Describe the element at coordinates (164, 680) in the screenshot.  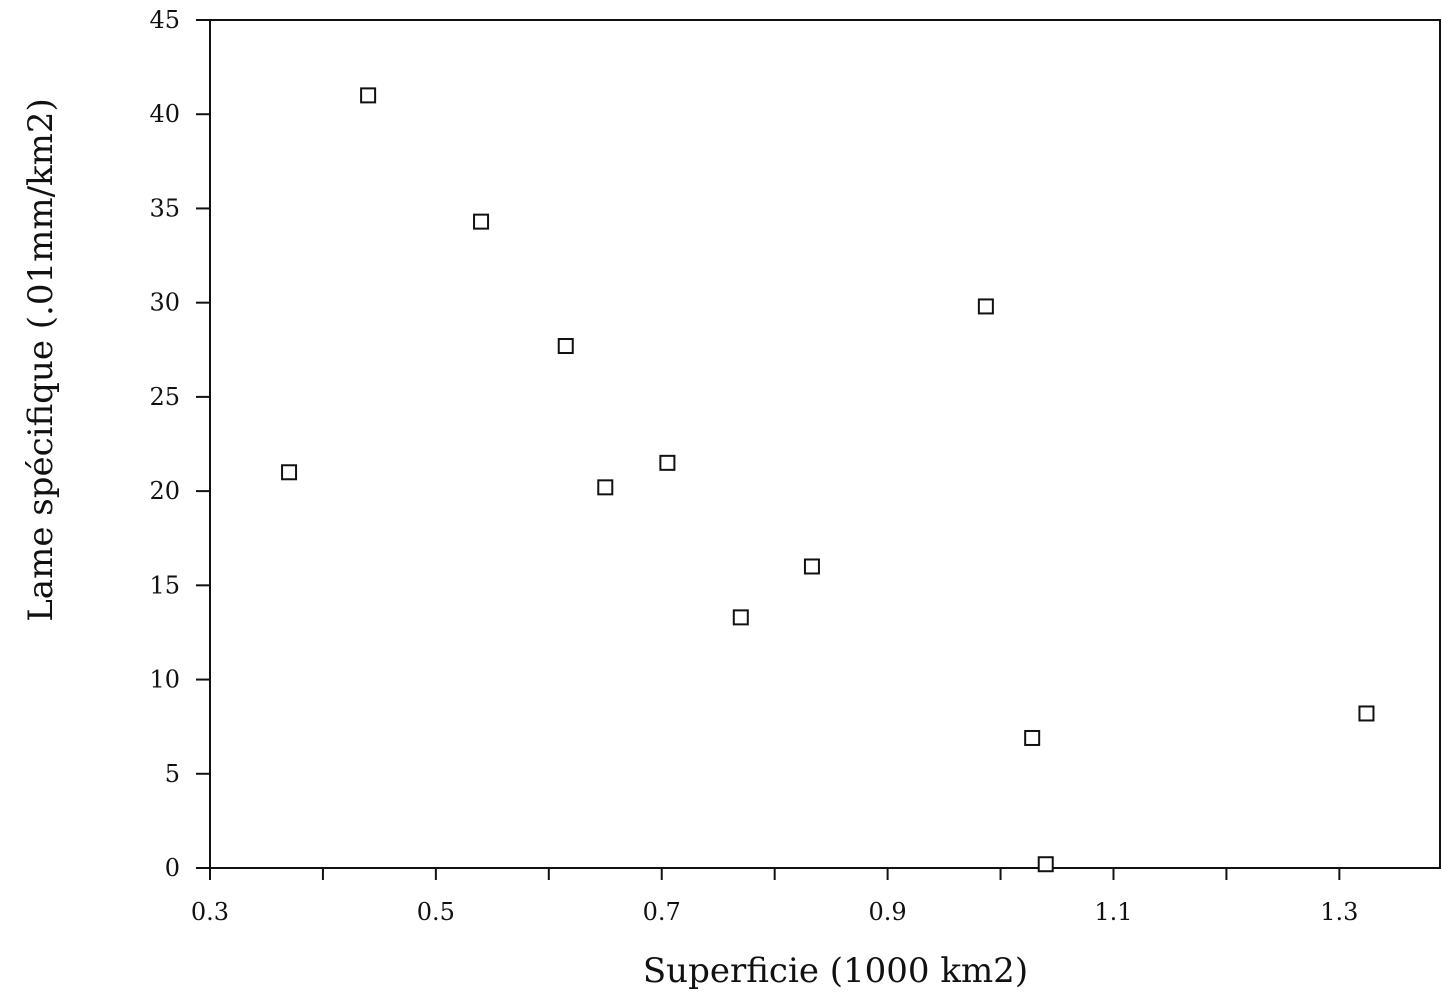
I see `y-tick-label: 10` at that location.